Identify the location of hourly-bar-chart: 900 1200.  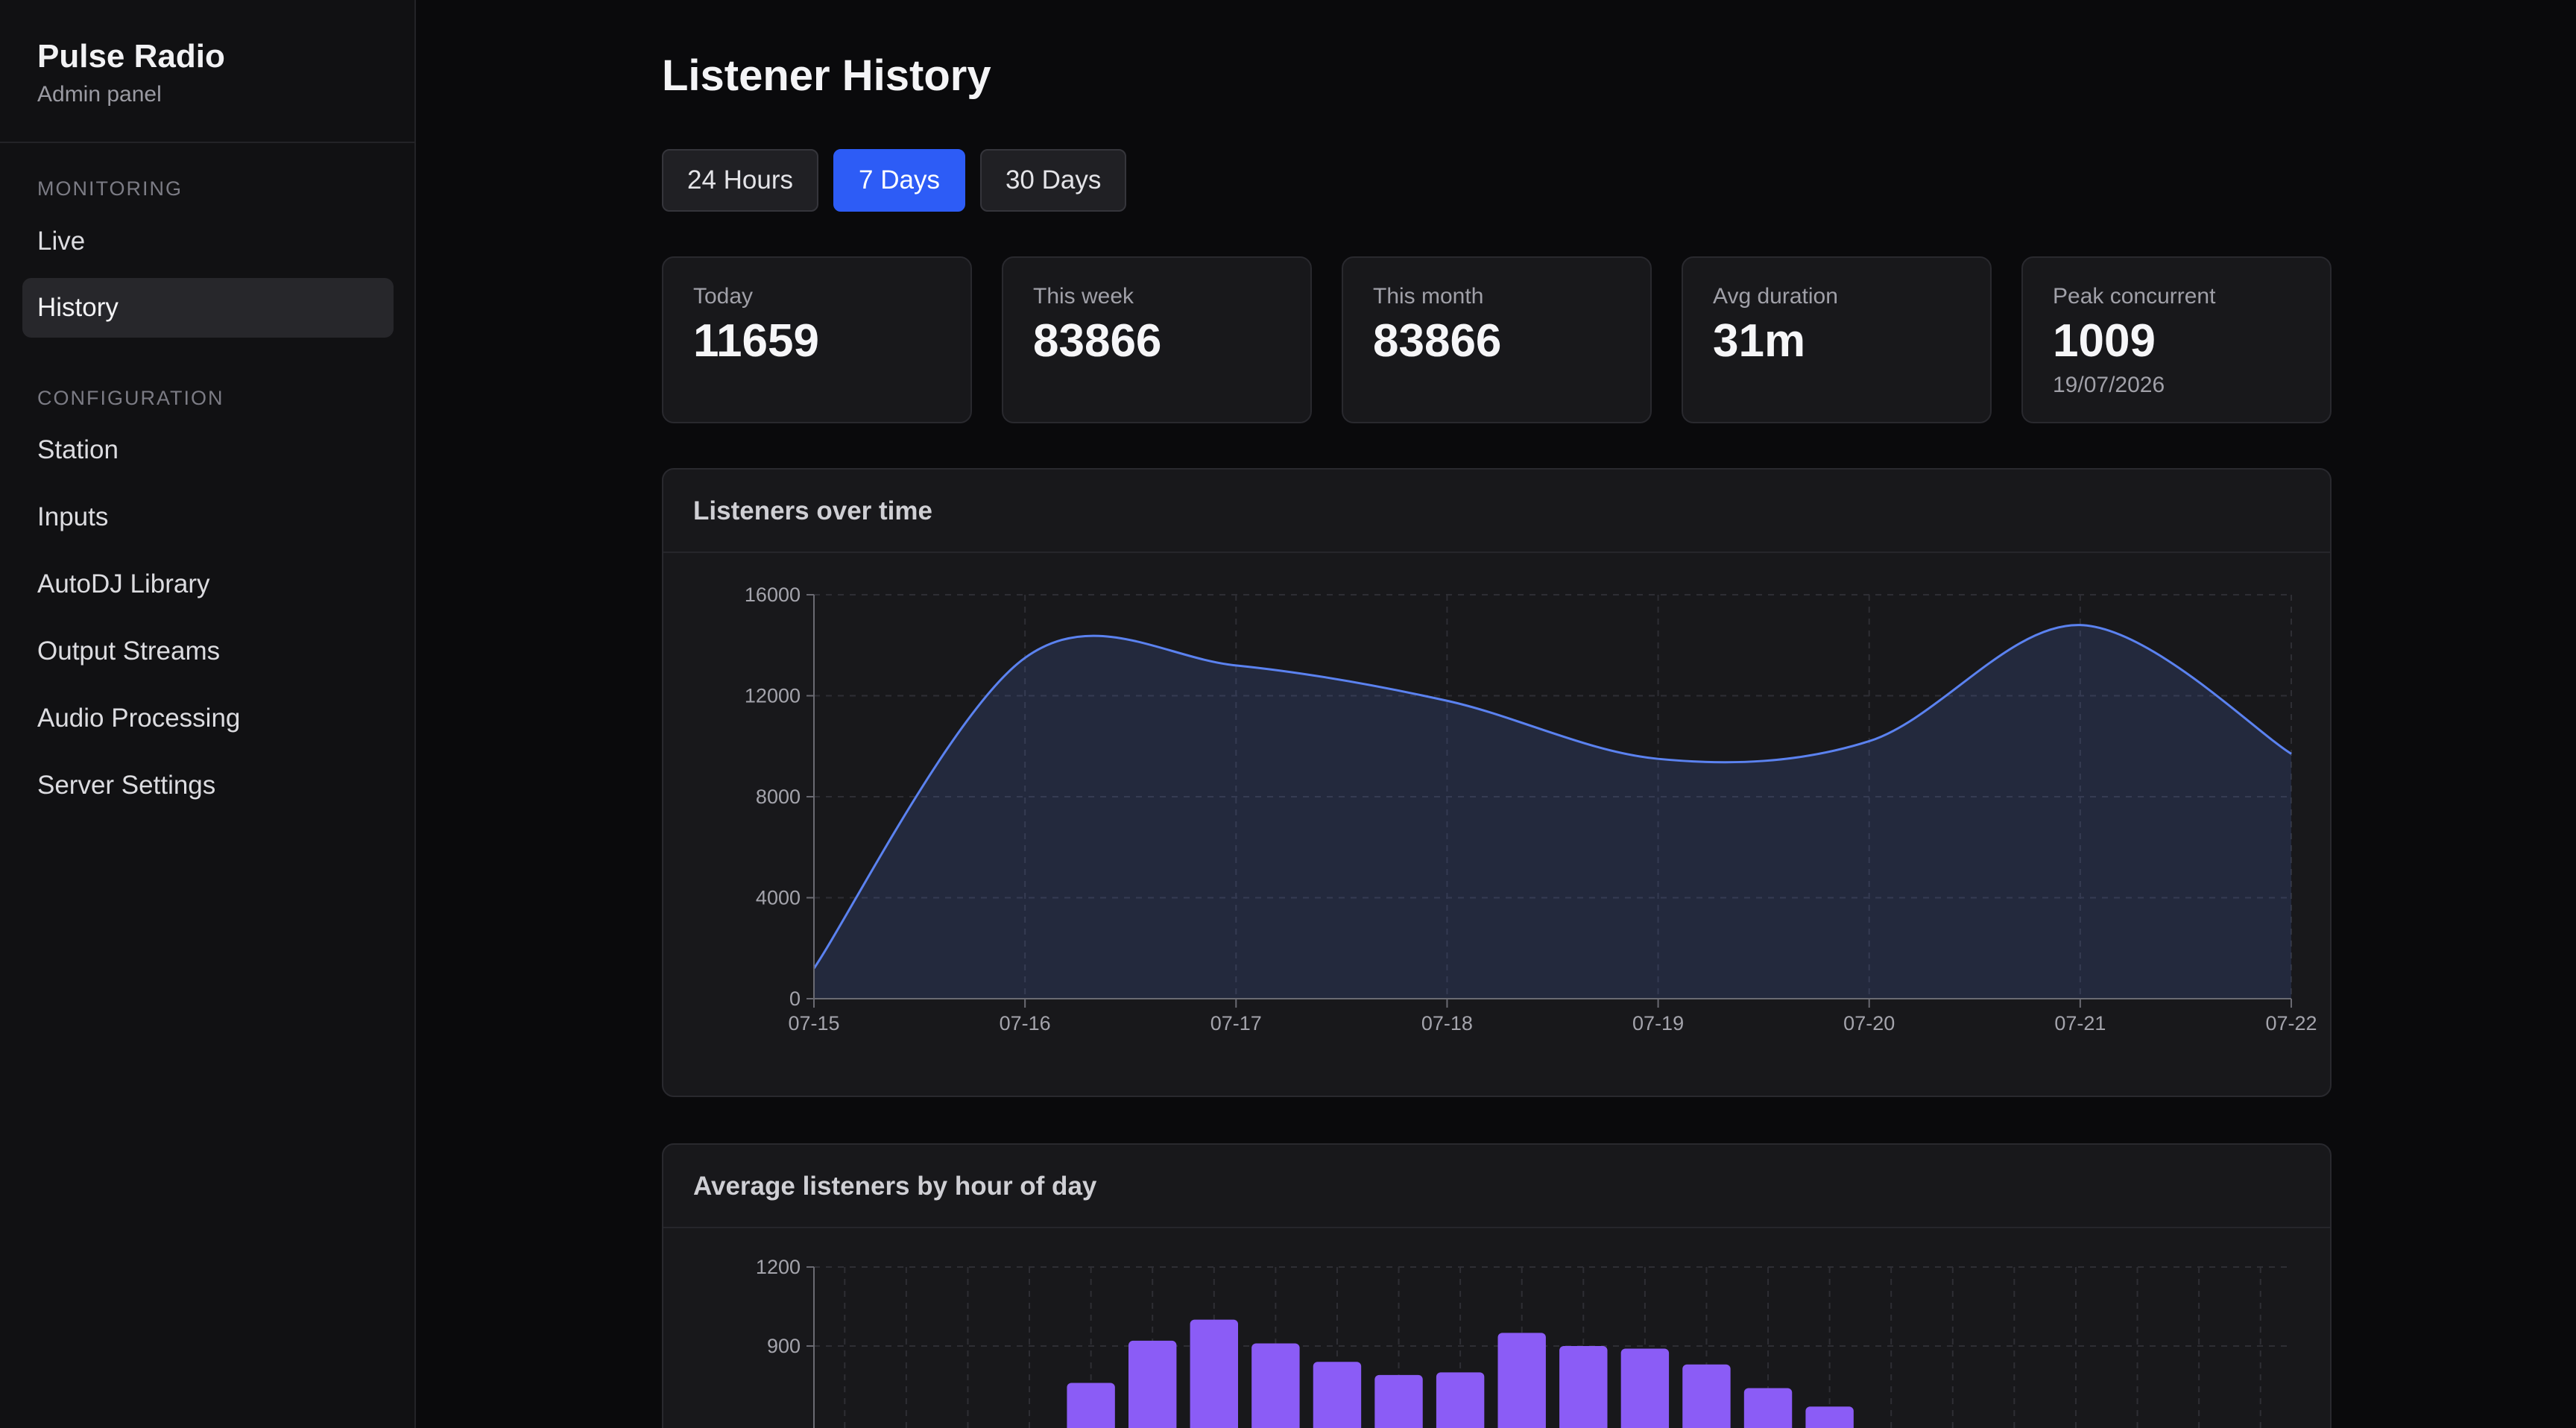
(1523, 1342).